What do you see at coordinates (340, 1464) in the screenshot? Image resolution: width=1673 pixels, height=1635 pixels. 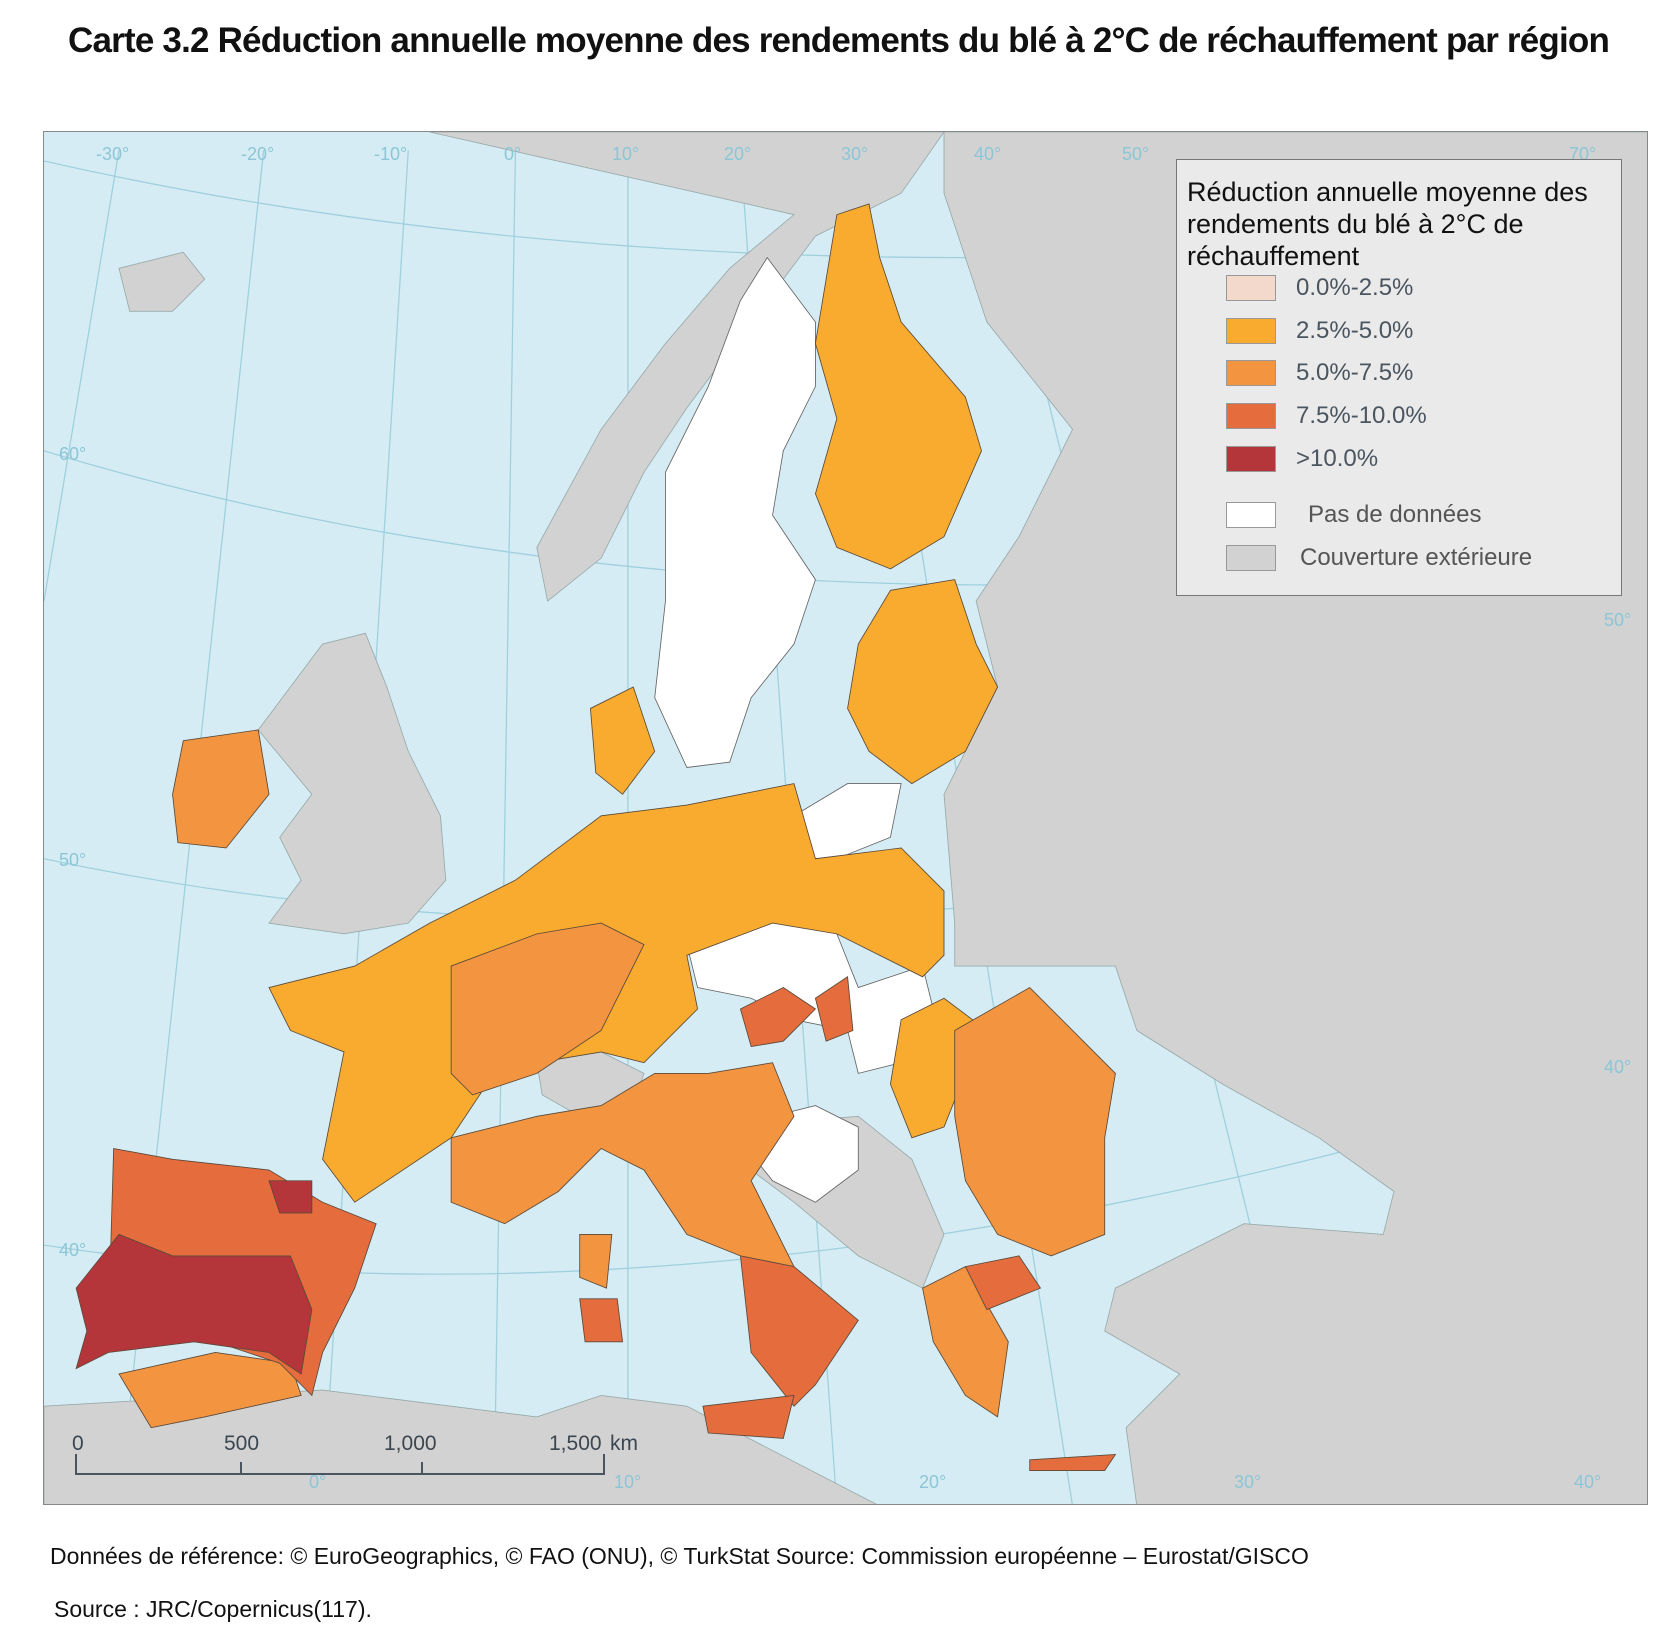 I see `scale-bar-line` at bounding box center [340, 1464].